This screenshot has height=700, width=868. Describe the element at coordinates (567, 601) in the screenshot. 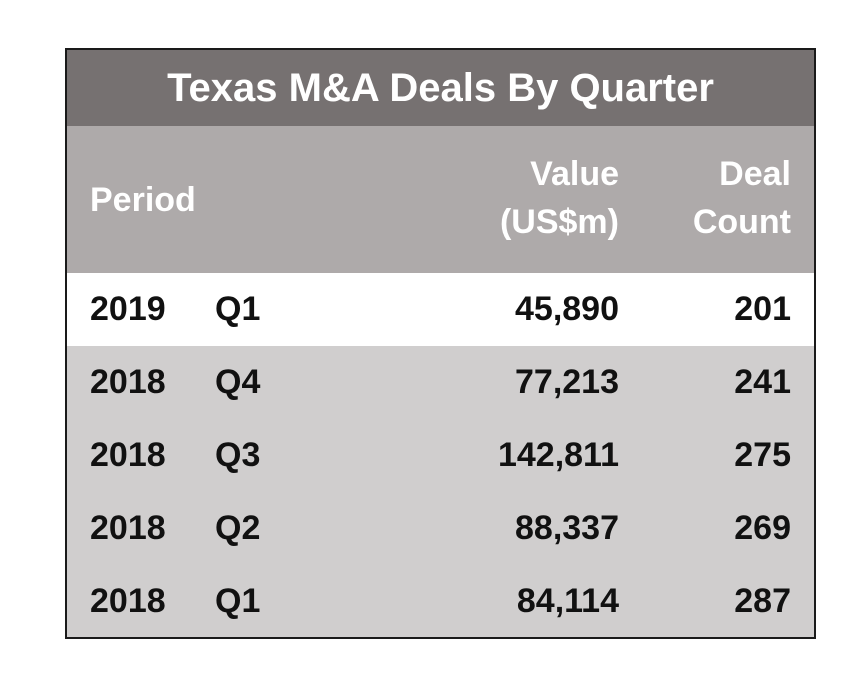

I see `cell-value: 84,114` at that location.